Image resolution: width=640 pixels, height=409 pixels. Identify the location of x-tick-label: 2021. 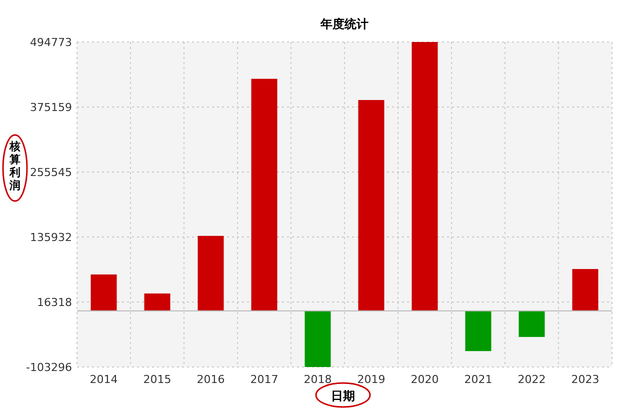
(478, 379).